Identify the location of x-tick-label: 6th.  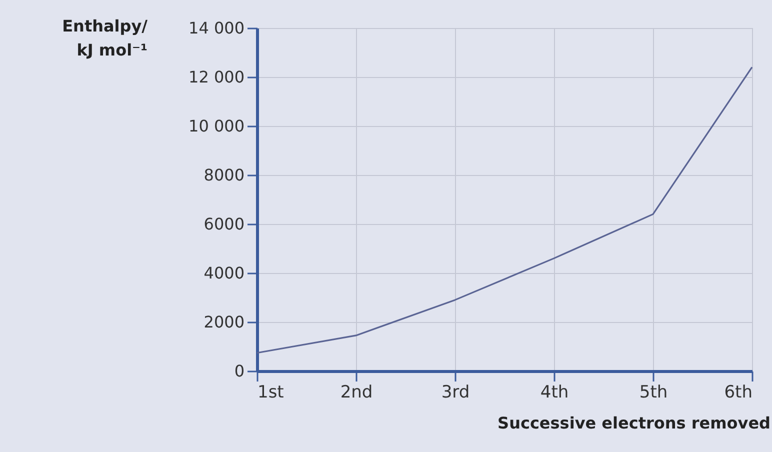
(738, 392).